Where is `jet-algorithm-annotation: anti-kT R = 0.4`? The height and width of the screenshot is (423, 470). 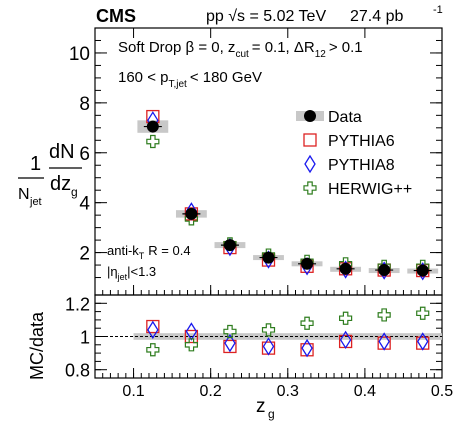
jet-algorithm-annotation: anti-kT R = 0.4 is located at coordinates (149, 252).